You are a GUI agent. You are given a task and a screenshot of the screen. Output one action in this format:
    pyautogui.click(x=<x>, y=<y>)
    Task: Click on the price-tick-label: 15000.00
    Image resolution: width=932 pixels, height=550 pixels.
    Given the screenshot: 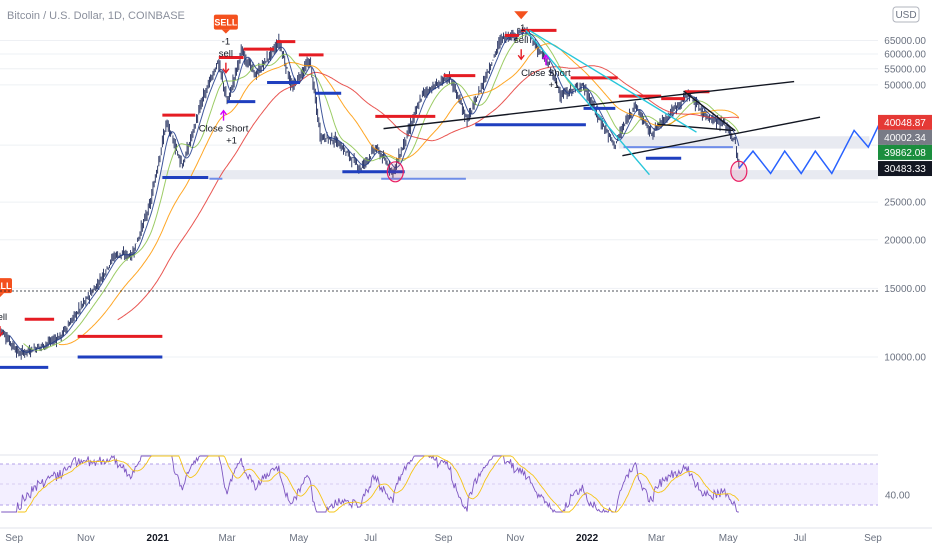 What is the action you would take?
    pyautogui.click(x=905, y=289)
    